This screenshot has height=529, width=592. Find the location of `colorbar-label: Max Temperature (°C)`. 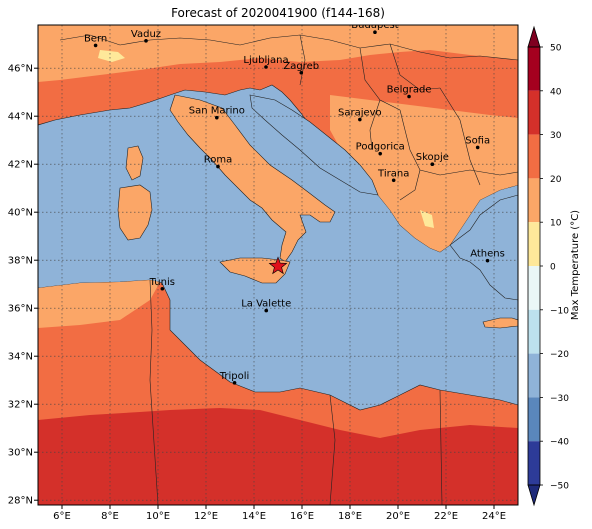

colorbar-label: Max Temperature (°C) is located at coordinates (575, 265).